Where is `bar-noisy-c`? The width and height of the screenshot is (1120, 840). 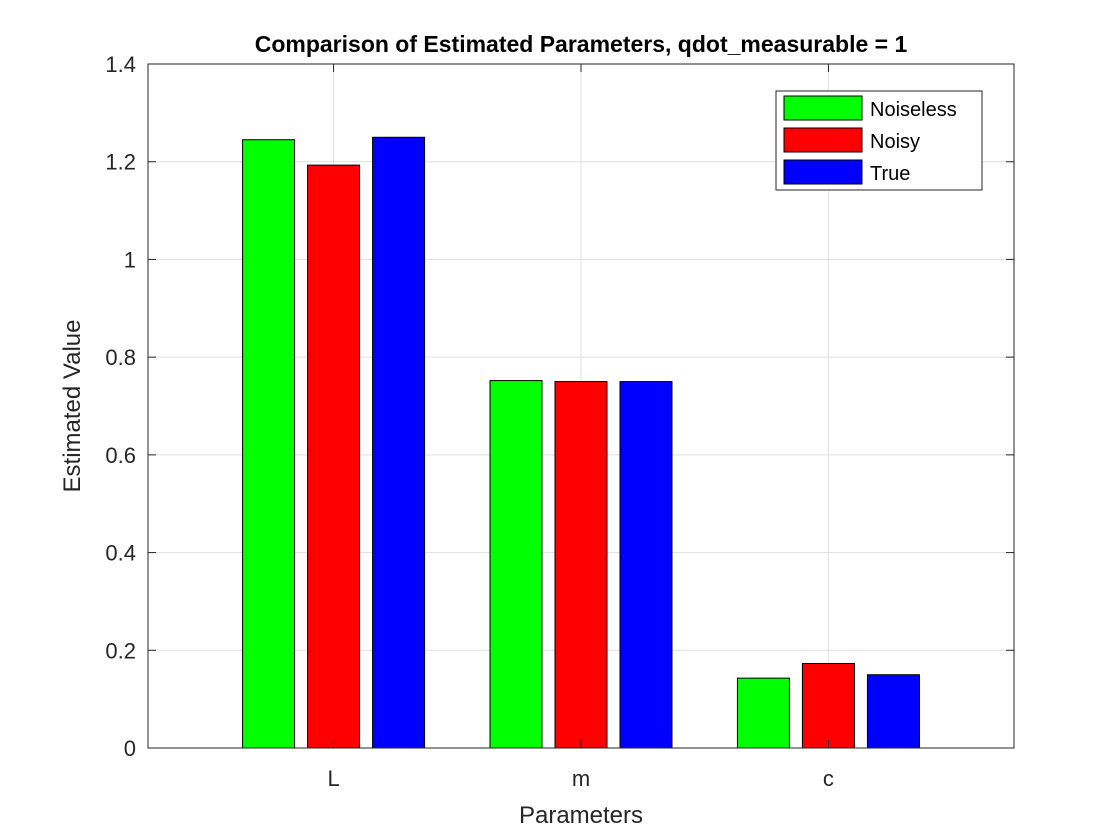
bar-noisy-c is located at coordinates (828, 705).